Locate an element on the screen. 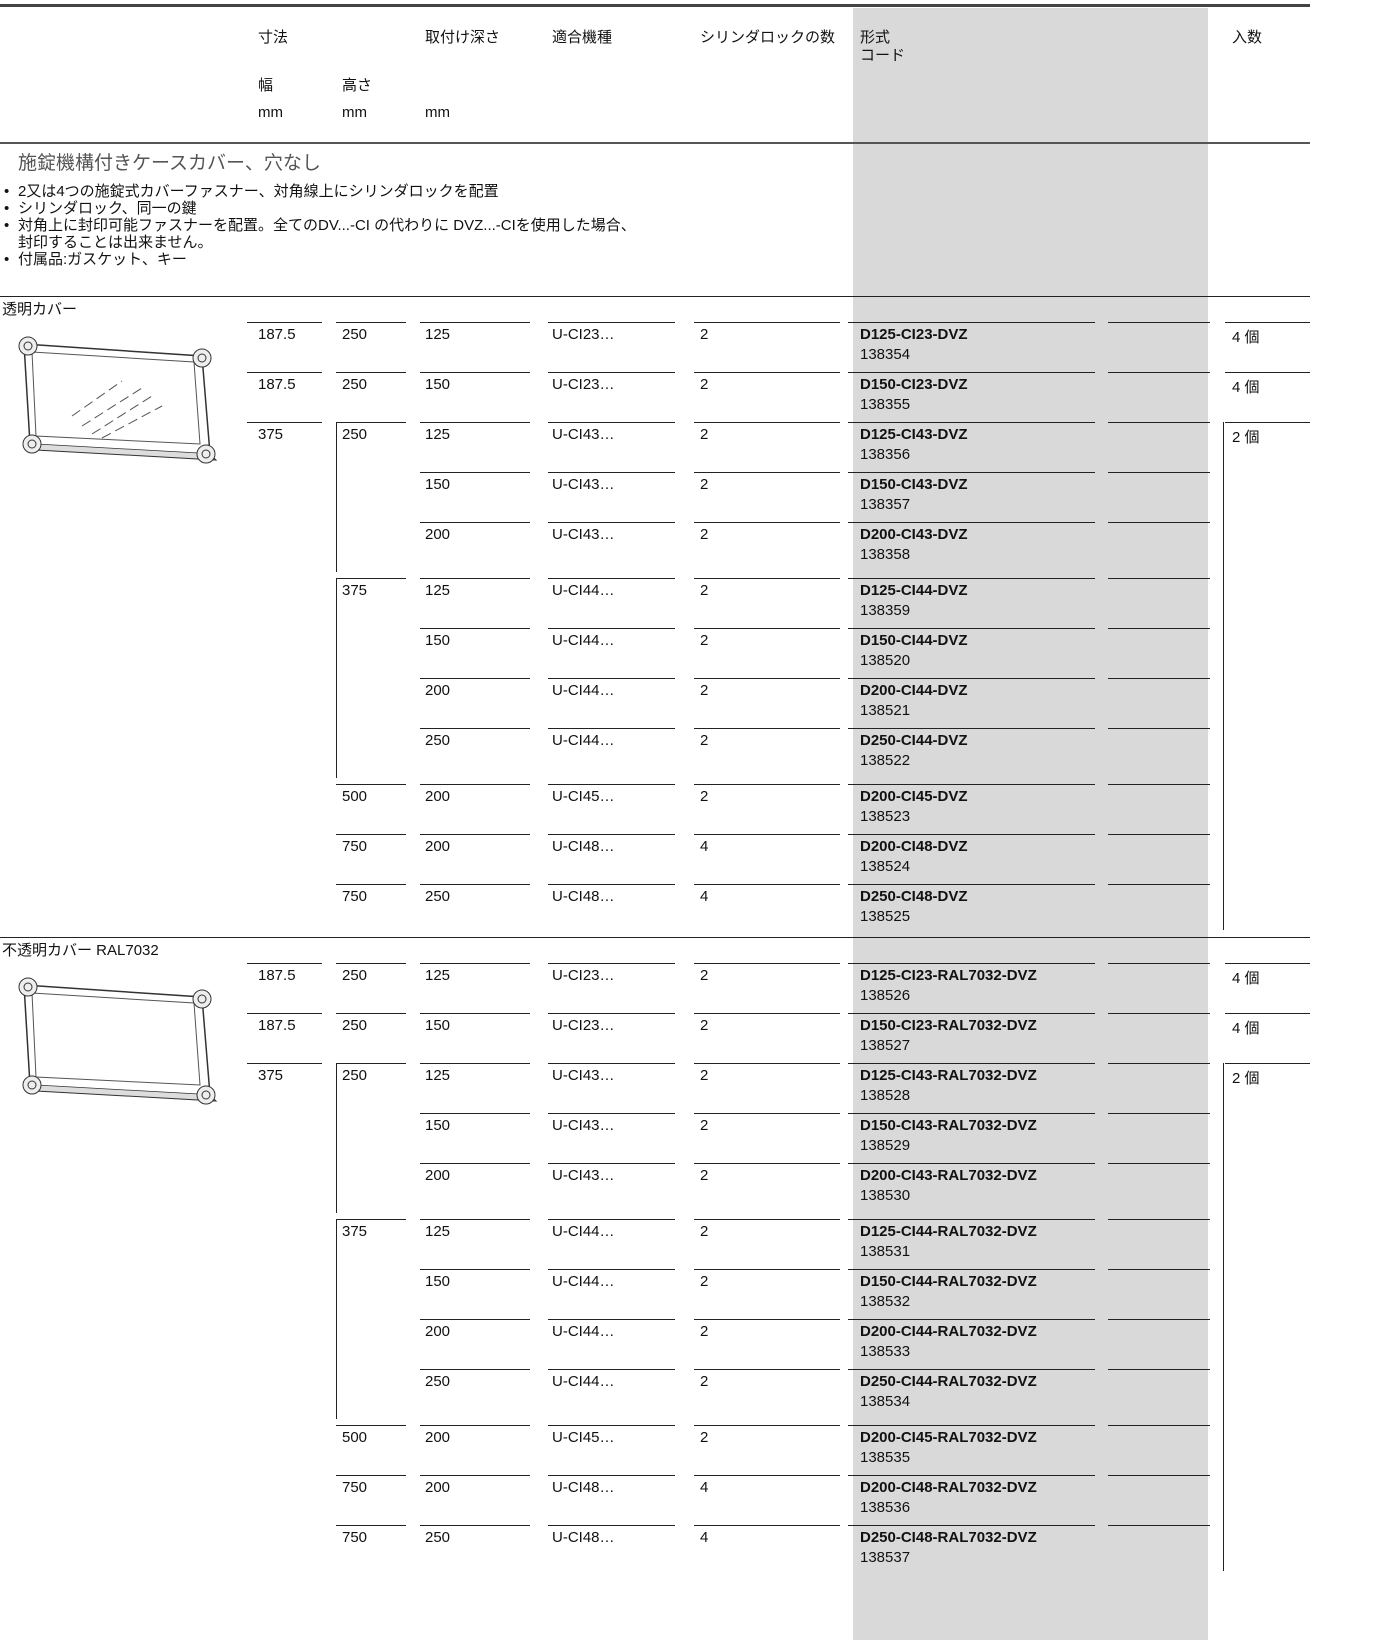  header-locks: シリンダロックの数 is located at coordinates (768, 37).